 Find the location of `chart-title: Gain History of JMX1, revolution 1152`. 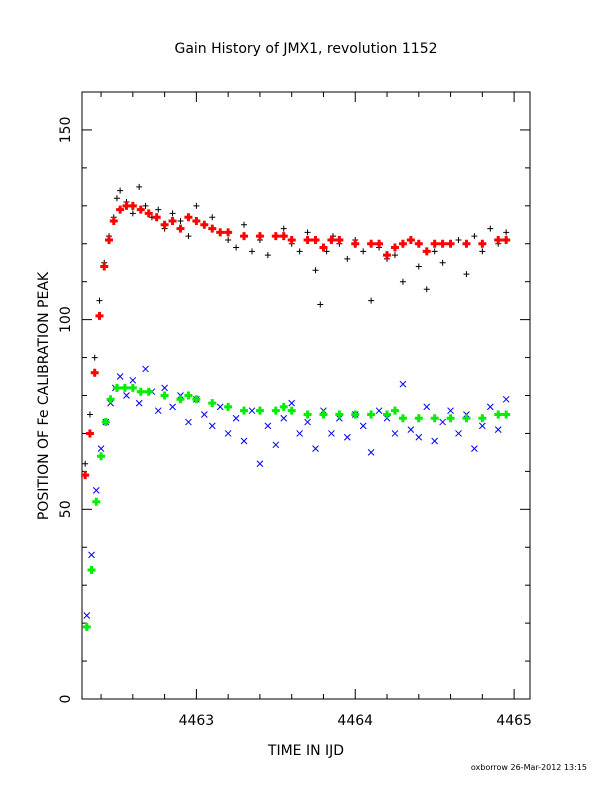

chart-title: Gain History of JMX1, revolution 1152 is located at coordinates (305, 49).